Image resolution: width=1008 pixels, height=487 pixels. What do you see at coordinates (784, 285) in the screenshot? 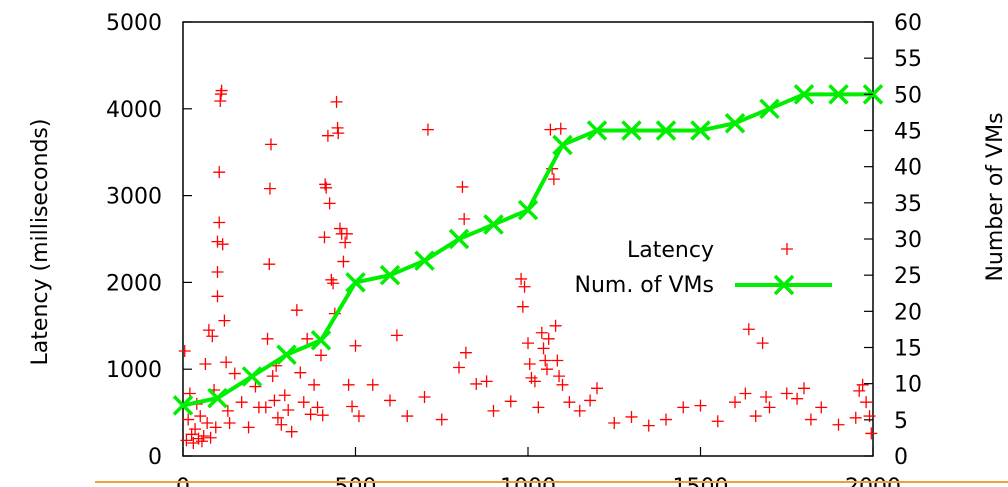
I see `legend-mark-vms` at bounding box center [784, 285].